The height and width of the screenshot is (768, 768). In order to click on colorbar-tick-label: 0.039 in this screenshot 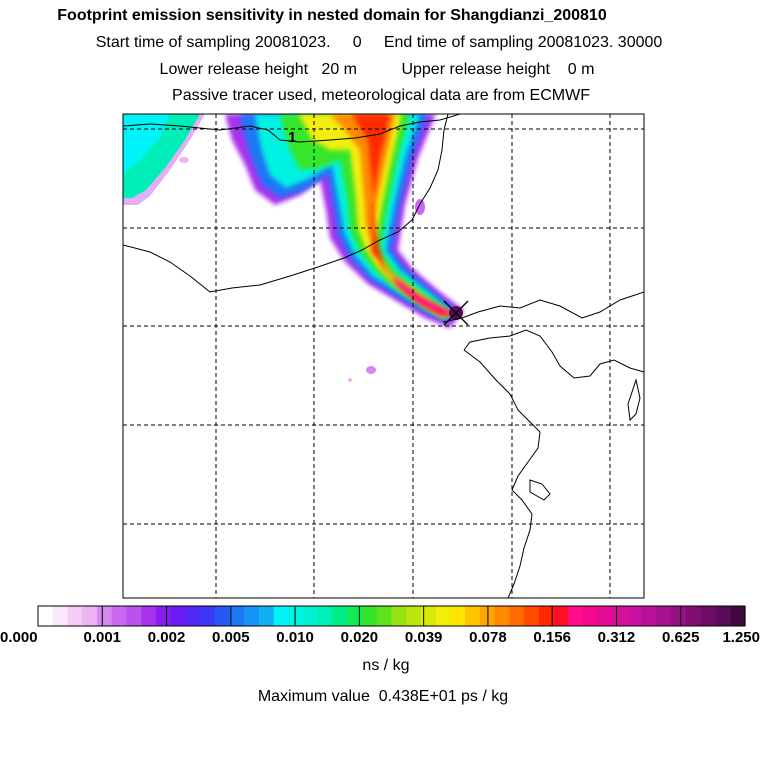, I will do `click(423, 637)`.